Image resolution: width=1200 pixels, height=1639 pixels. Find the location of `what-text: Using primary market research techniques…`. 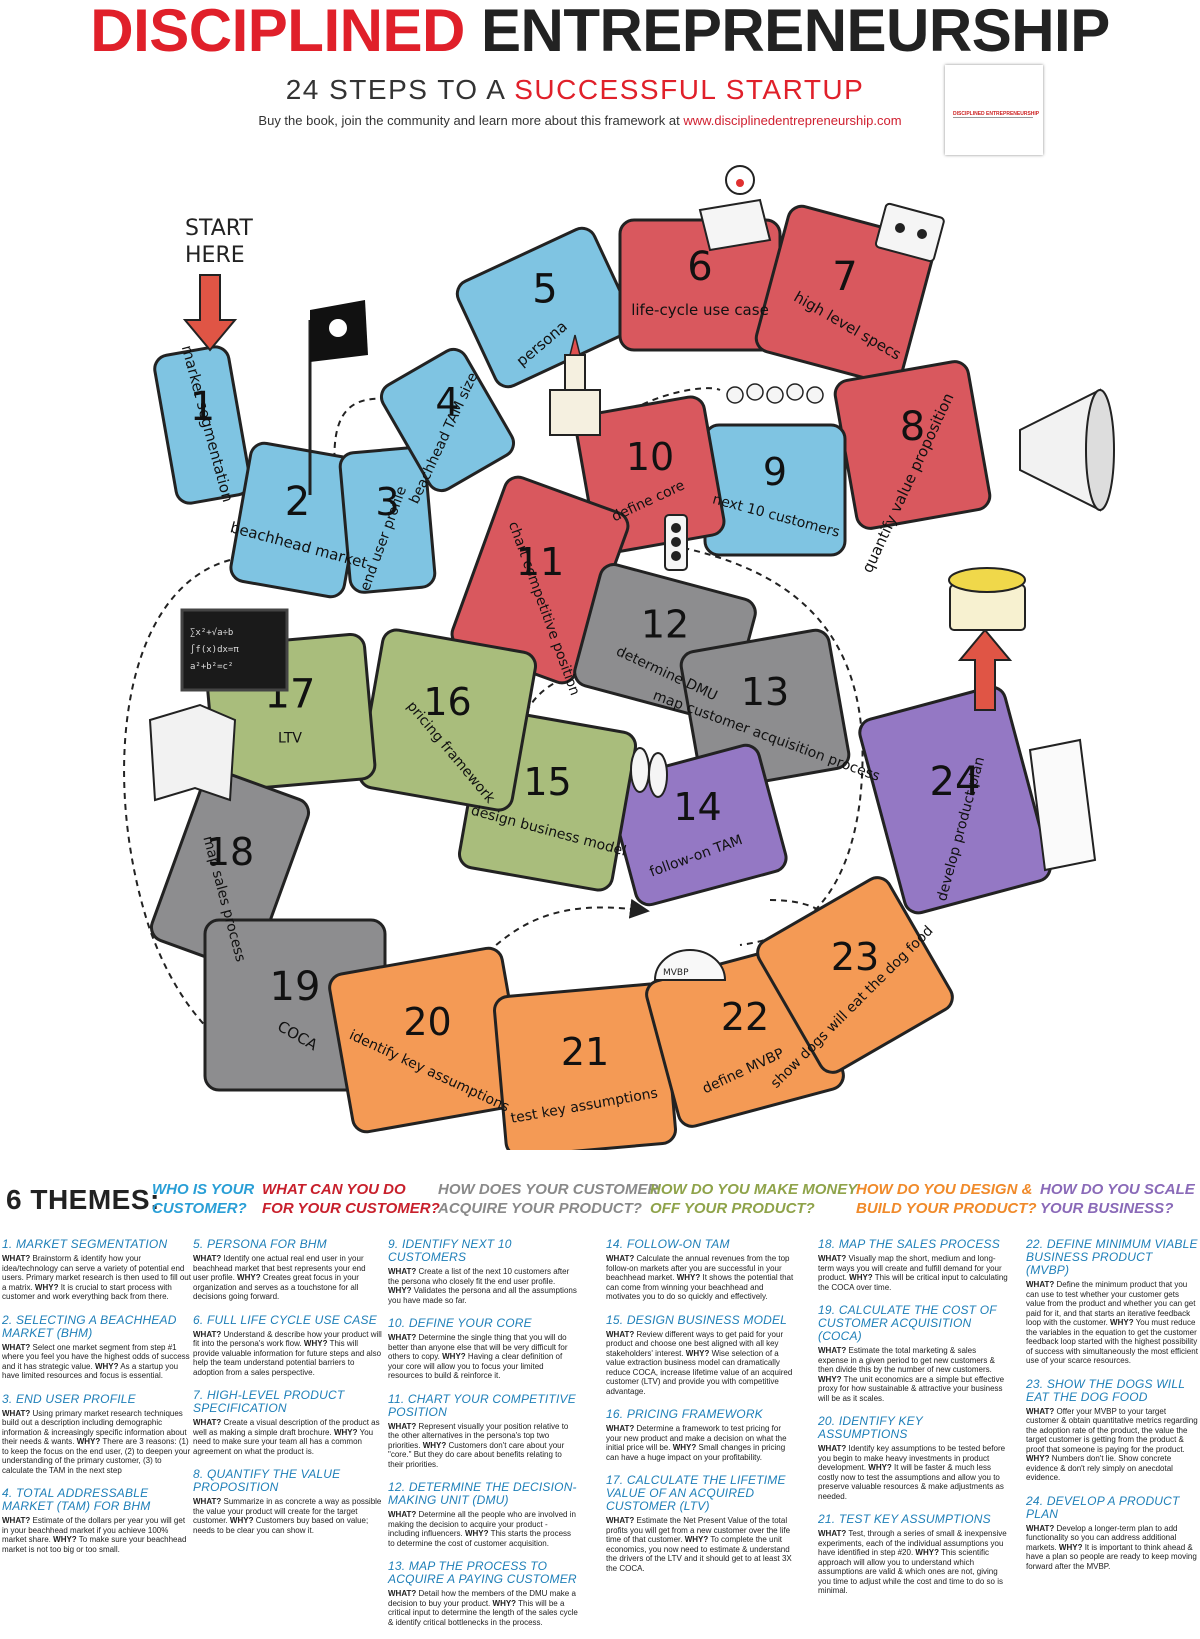

what-text: Using primary market research techniques… is located at coordinates (94, 1427).